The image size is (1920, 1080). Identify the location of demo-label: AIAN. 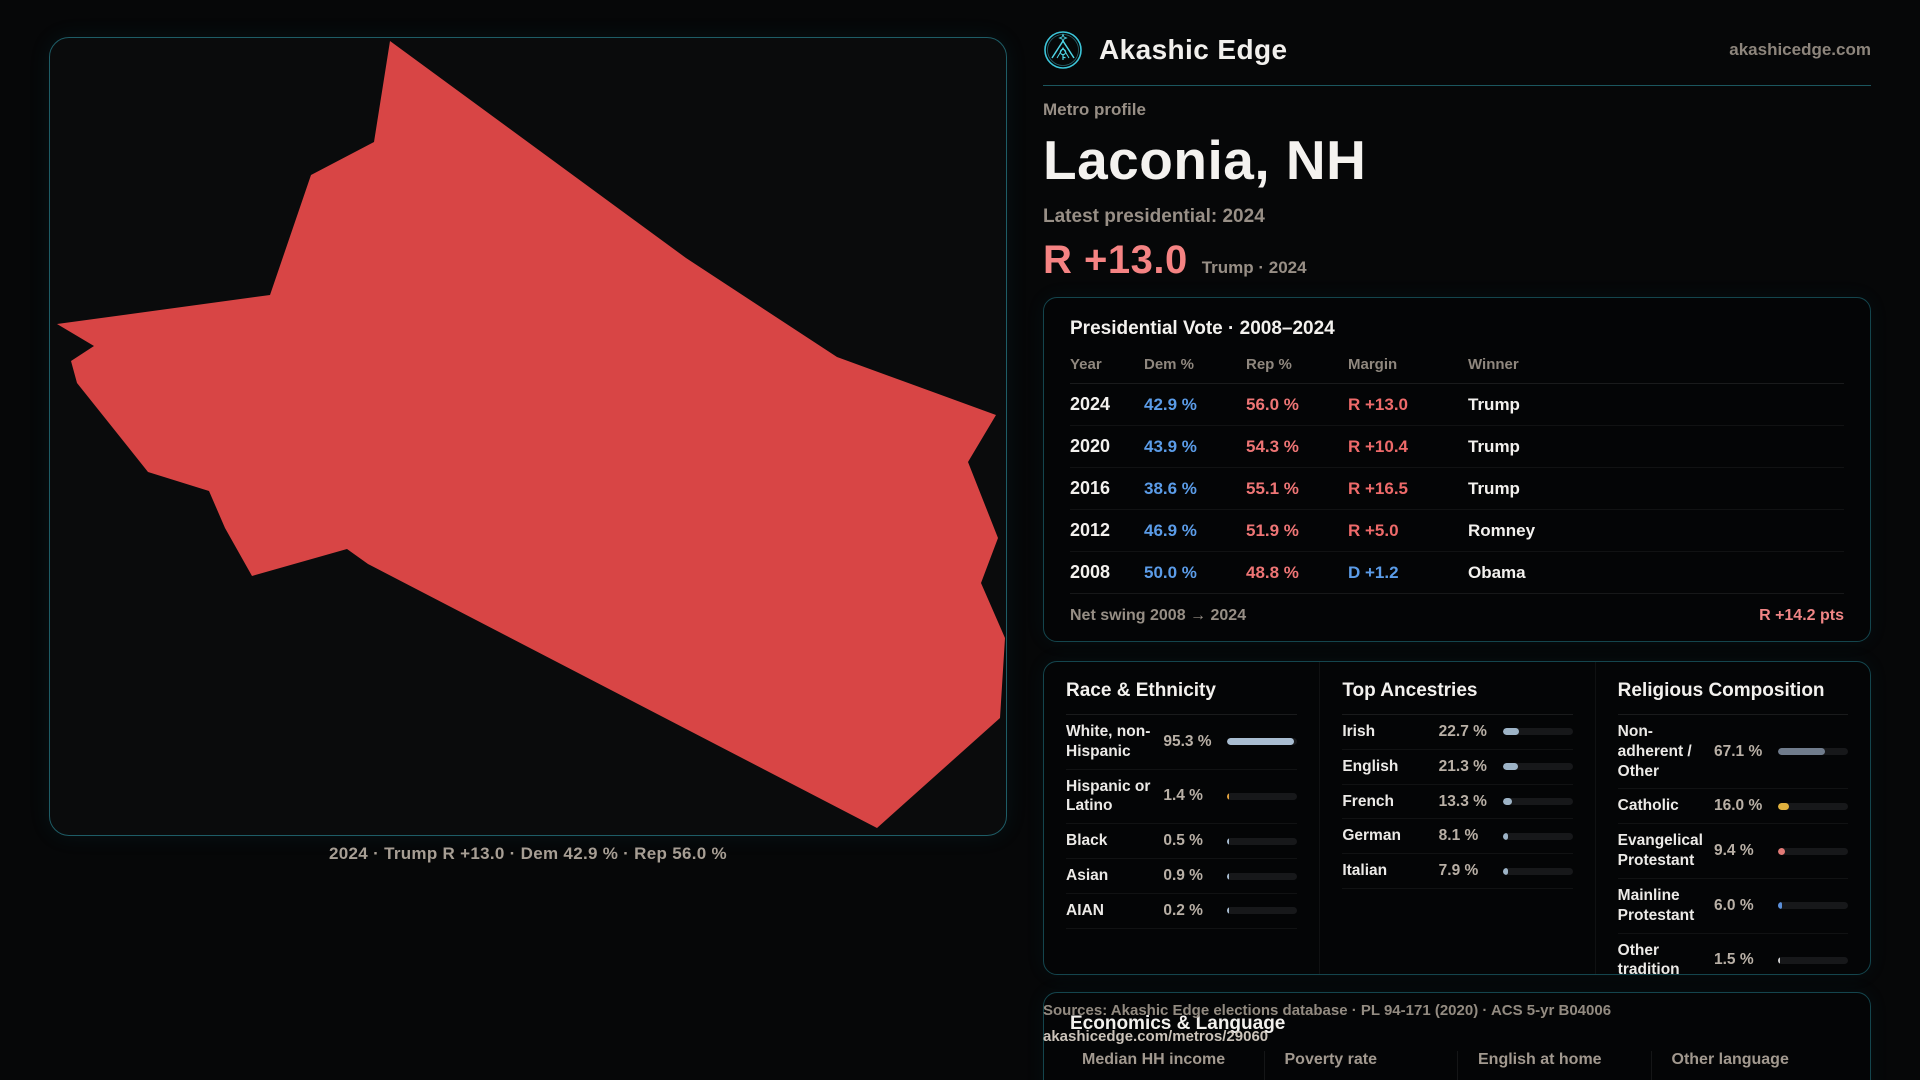
(1085, 910).